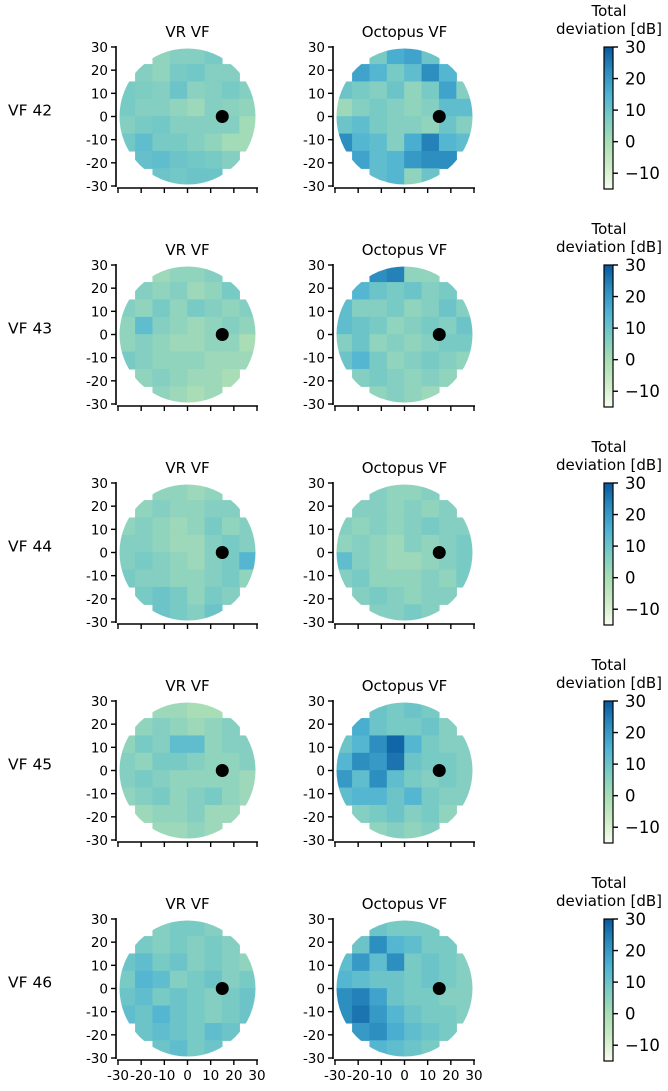 The height and width of the screenshot is (1091, 668). Describe the element at coordinates (635, 79) in the screenshot. I see `colorbar-tick-label: 20` at that location.